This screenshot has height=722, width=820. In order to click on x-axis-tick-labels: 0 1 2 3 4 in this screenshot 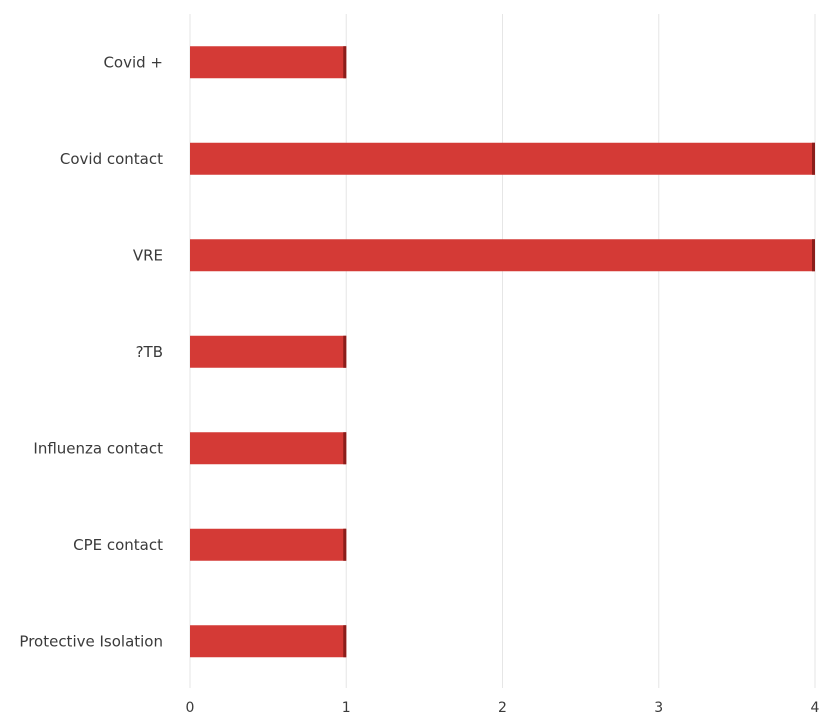, I will do `click(503, 708)`.